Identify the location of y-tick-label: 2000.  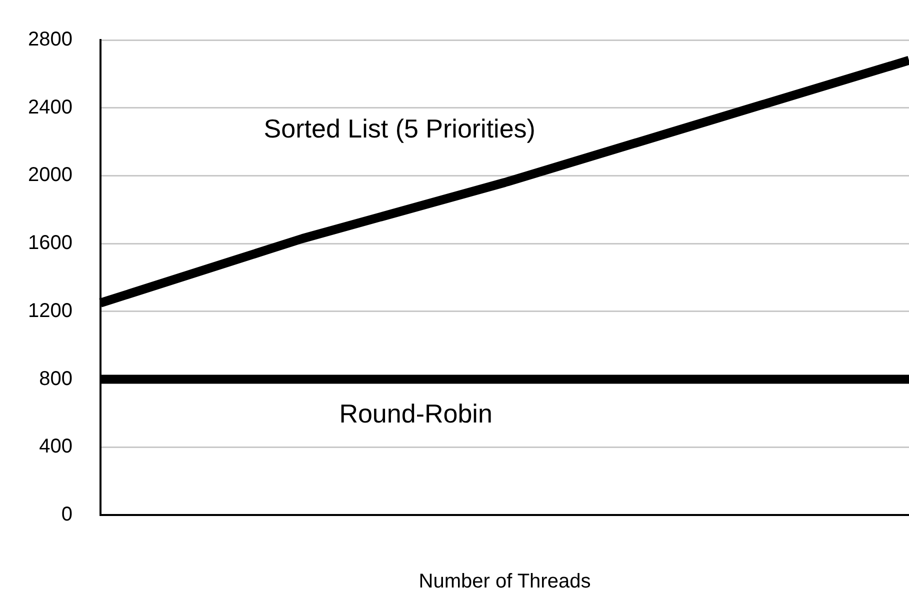
(50, 175).